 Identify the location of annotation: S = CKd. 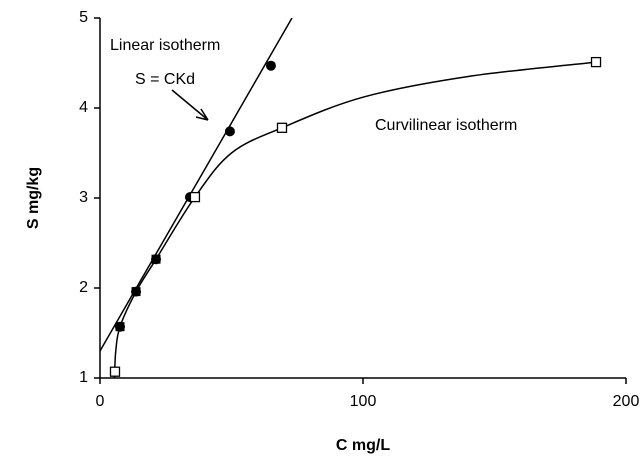
(165, 79).